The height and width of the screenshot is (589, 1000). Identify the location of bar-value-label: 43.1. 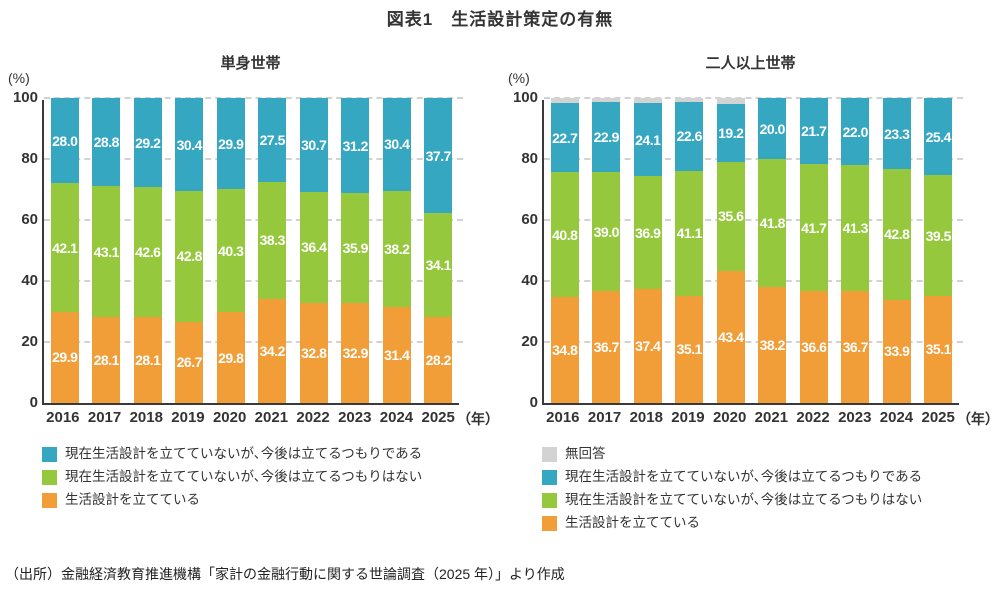
(106, 251).